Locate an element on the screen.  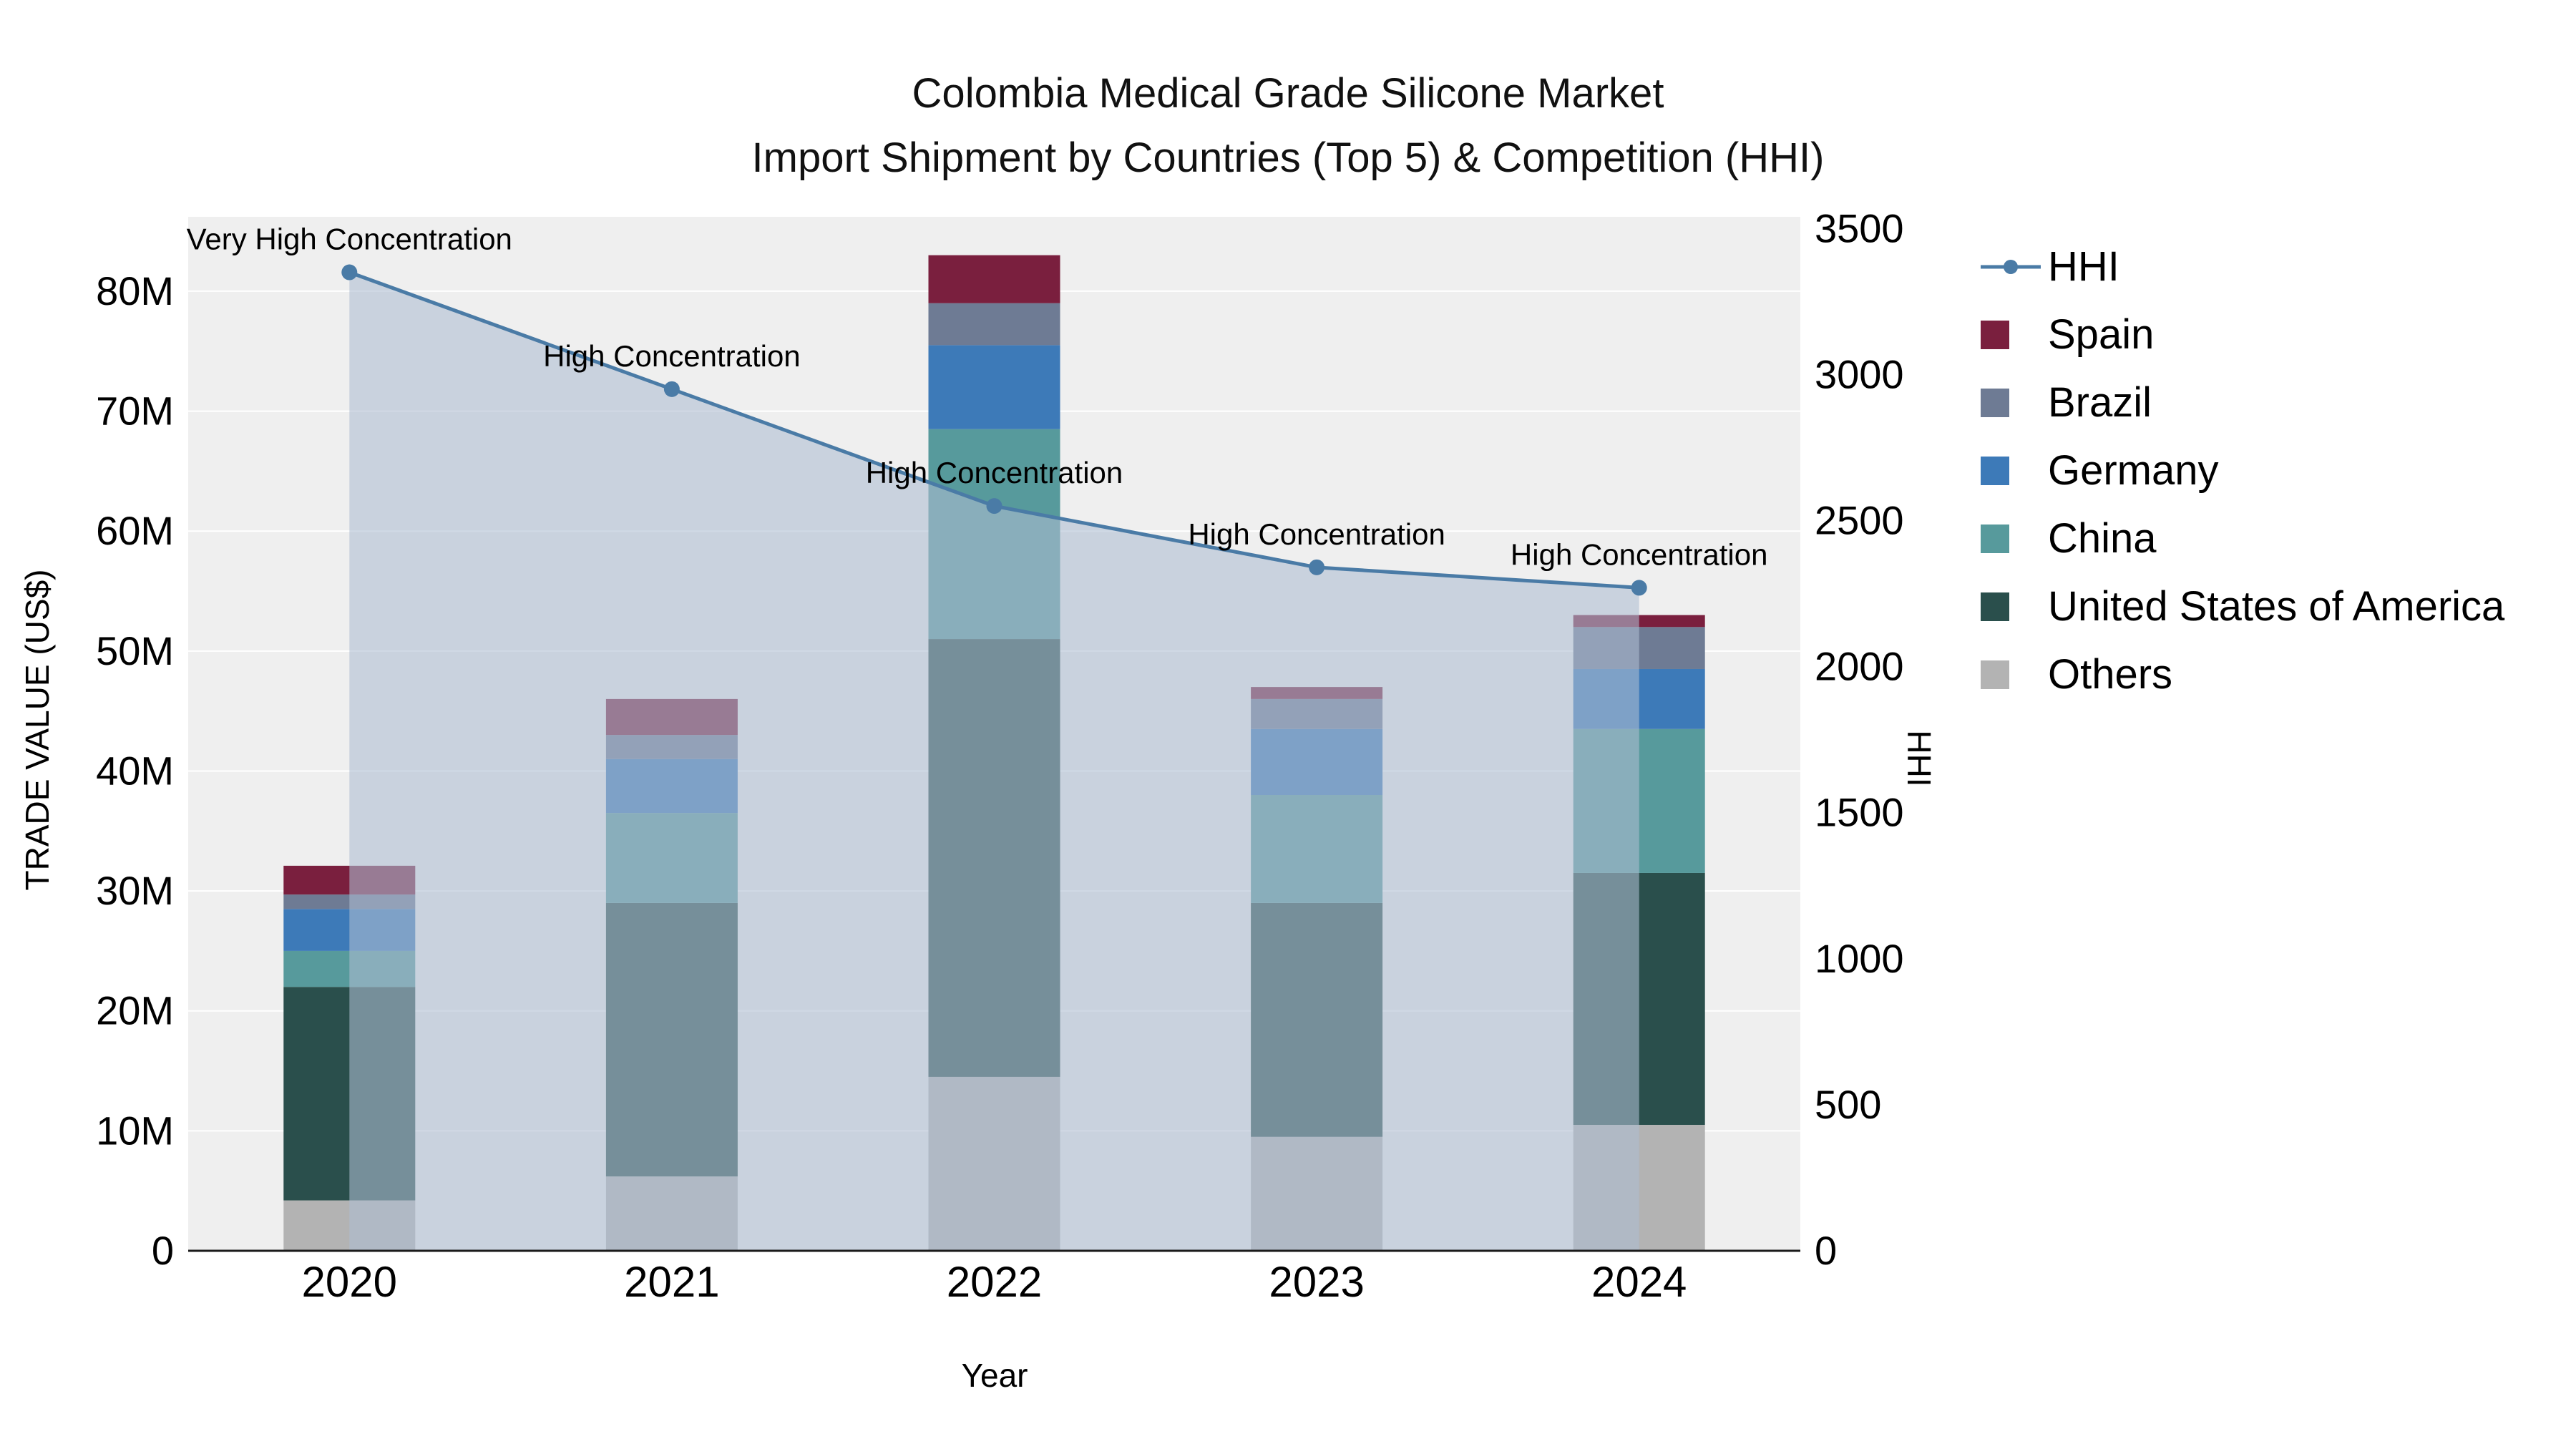
left-tick-50M: 50M is located at coordinates (135, 650).